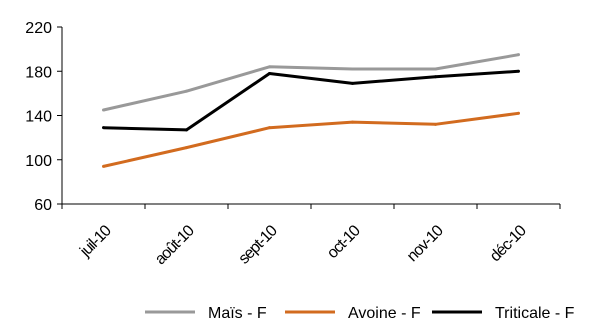 The height and width of the screenshot is (325, 602). What do you see at coordinates (38, 28) in the screenshot?
I see `y-tick-label: 220` at bounding box center [38, 28].